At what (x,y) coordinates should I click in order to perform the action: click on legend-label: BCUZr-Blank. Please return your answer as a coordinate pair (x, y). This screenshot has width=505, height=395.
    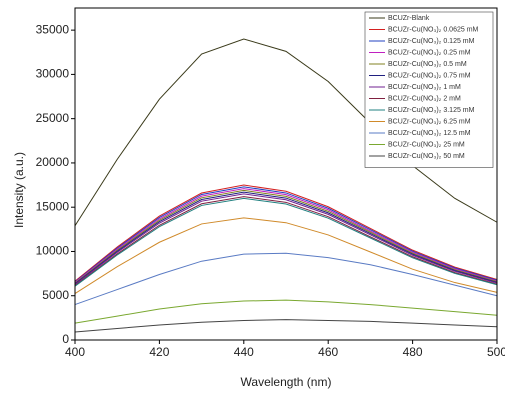
    Looking at the image, I should click on (409, 18).